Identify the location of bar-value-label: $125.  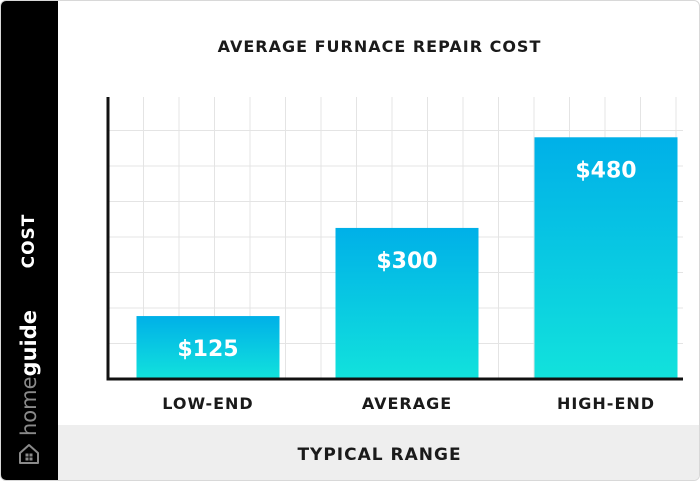
(207, 349).